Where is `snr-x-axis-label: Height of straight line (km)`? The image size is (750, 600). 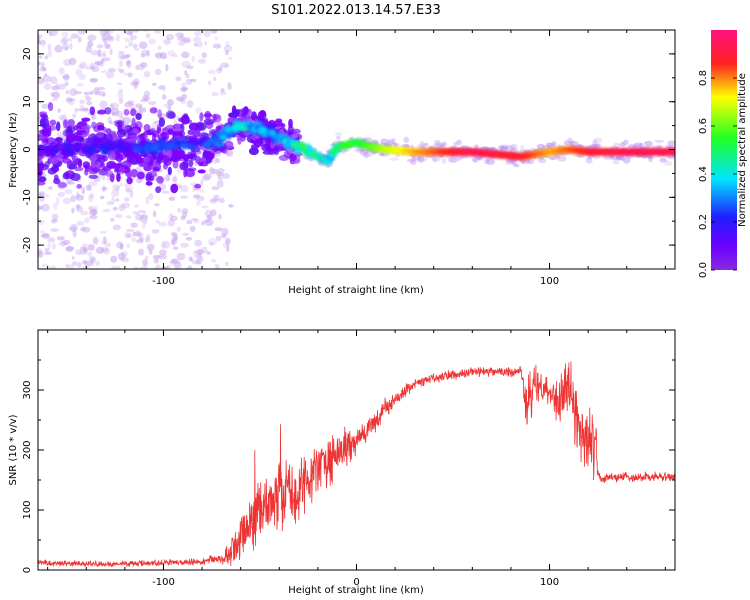 snr-x-axis-label: Height of straight line (km) is located at coordinates (356, 590).